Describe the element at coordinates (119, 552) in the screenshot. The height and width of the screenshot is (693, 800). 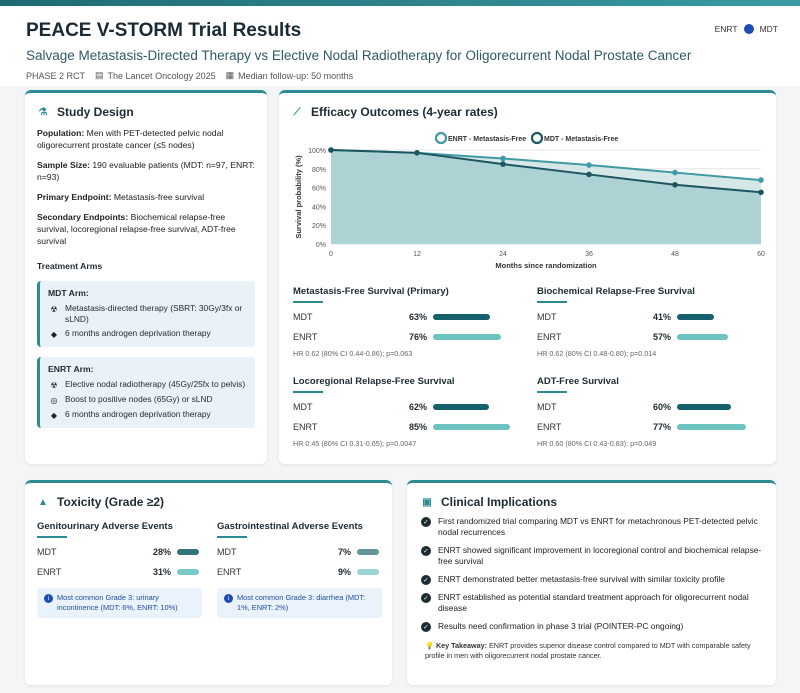
I see `gu-mdt-row: MDT 28%` at that location.